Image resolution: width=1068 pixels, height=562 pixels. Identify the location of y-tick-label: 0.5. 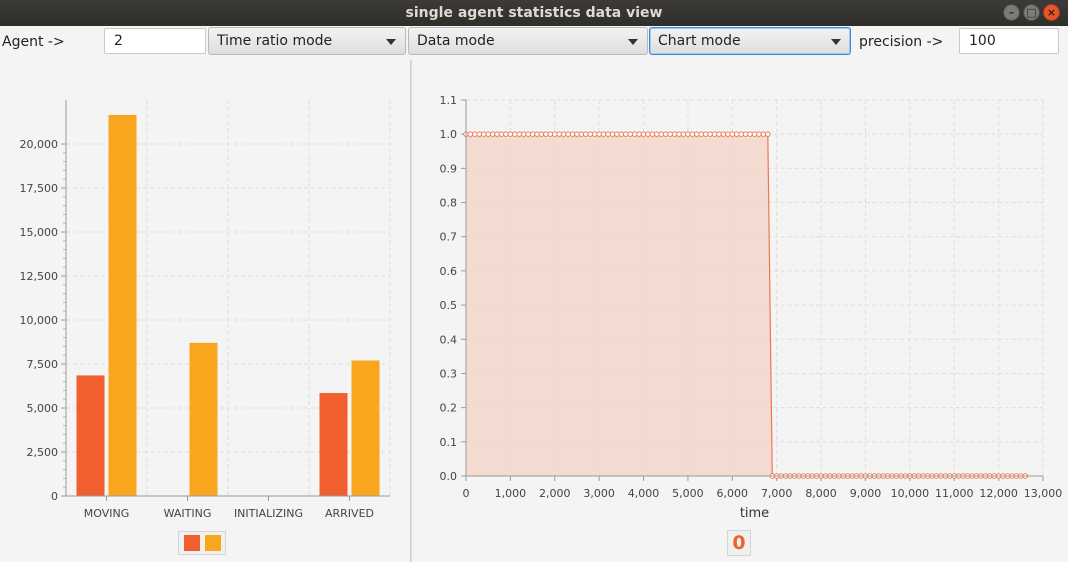
(449, 305).